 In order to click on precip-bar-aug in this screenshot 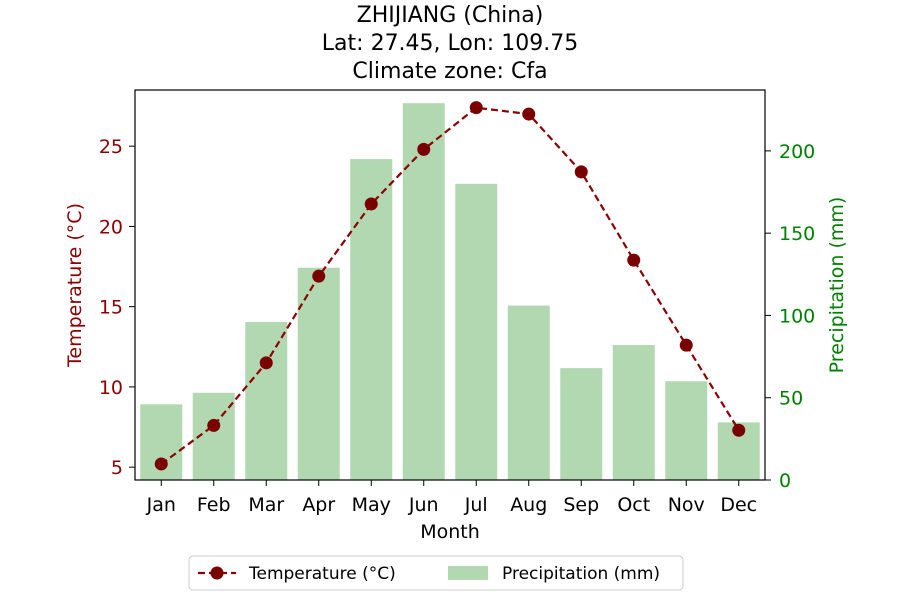, I will do `click(528, 392)`.